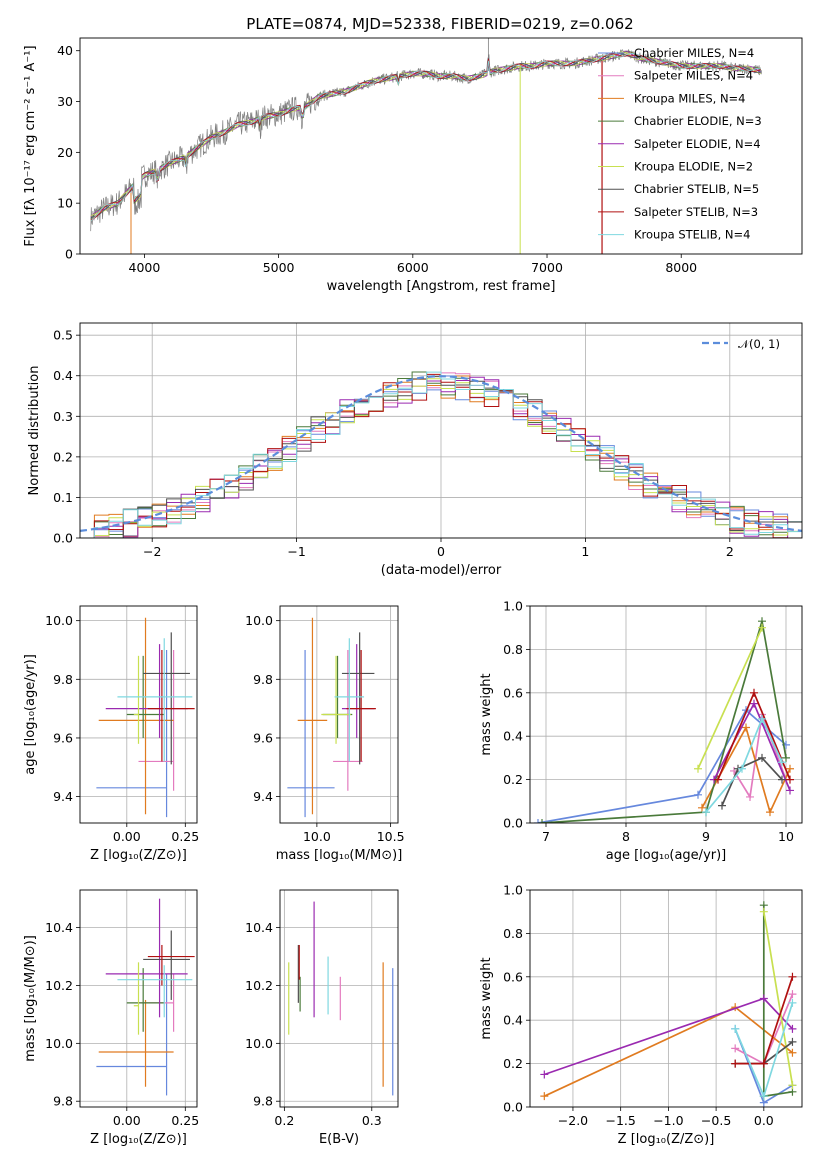  What do you see at coordinates (30, 145) in the screenshot?
I see `y-axis-label: Flux [fλ 10⁻¹⁷ erg cm⁻² s⁻¹ A⁻¹]` at bounding box center [30, 145].